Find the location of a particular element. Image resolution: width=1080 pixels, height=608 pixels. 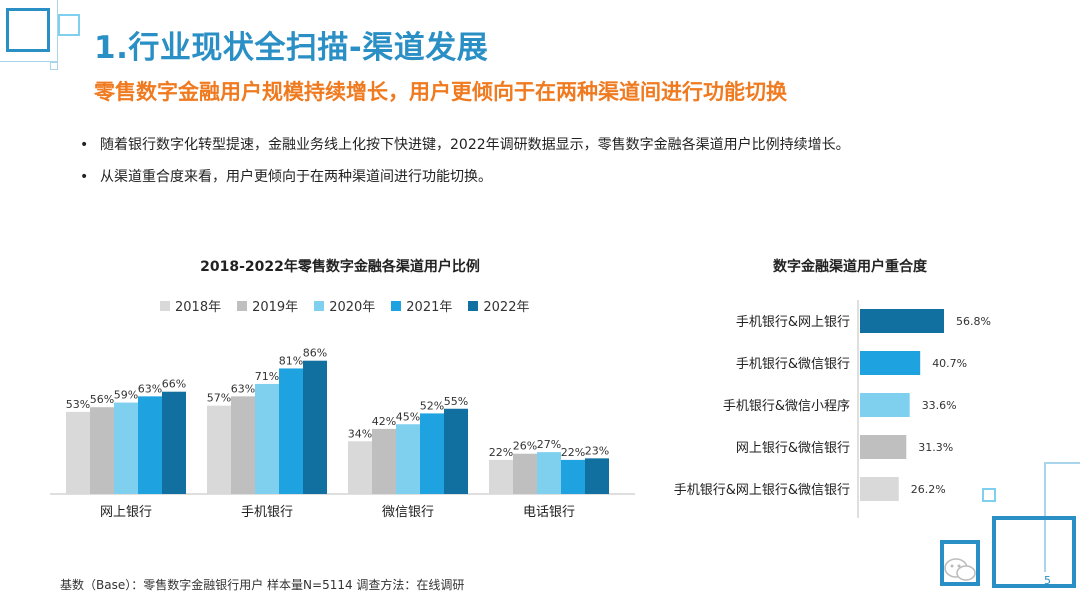

page-number: 5 is located at coordinates (1047, 580).